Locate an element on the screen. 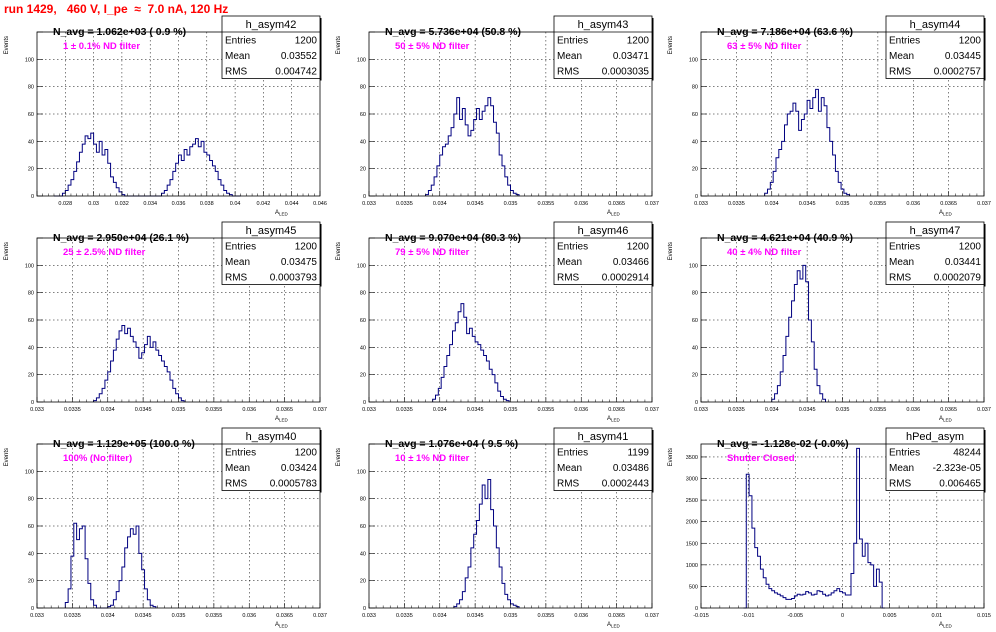 The width and height of the screenshot is (996, 632). y-tick-label: 1000 is located at coordinates (692, 566).